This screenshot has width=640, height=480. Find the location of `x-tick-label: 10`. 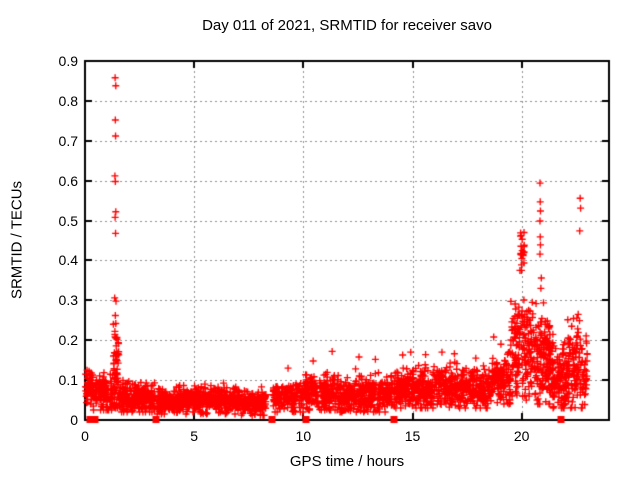

x-tick-label: 10 is located at coordinates (303, 436).